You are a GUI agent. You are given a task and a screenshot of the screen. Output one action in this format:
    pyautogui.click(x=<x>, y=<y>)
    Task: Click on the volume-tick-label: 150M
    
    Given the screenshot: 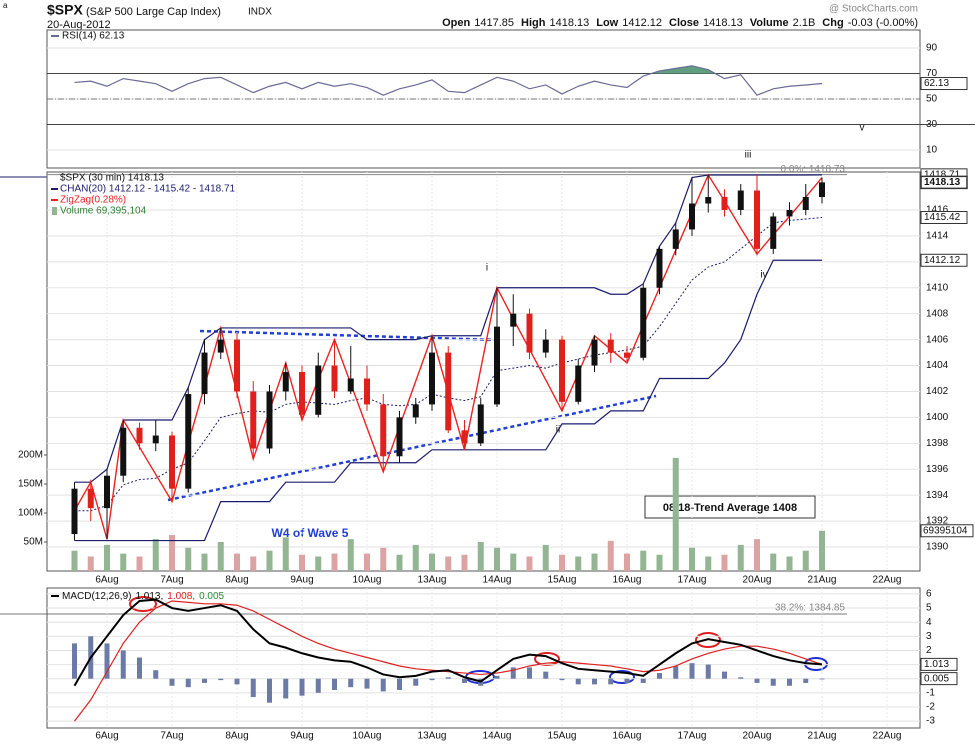 What is the action you would take?
    pyautogui.click(x=30, y=484)
    